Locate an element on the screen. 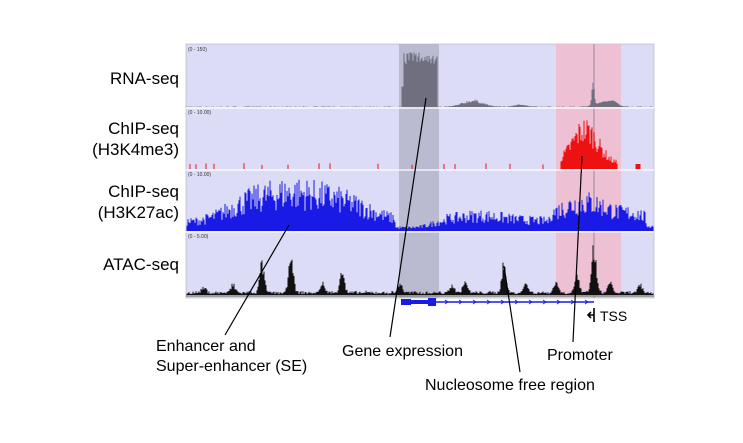  promoter-region-highlight is located at coordinates (588, 171).